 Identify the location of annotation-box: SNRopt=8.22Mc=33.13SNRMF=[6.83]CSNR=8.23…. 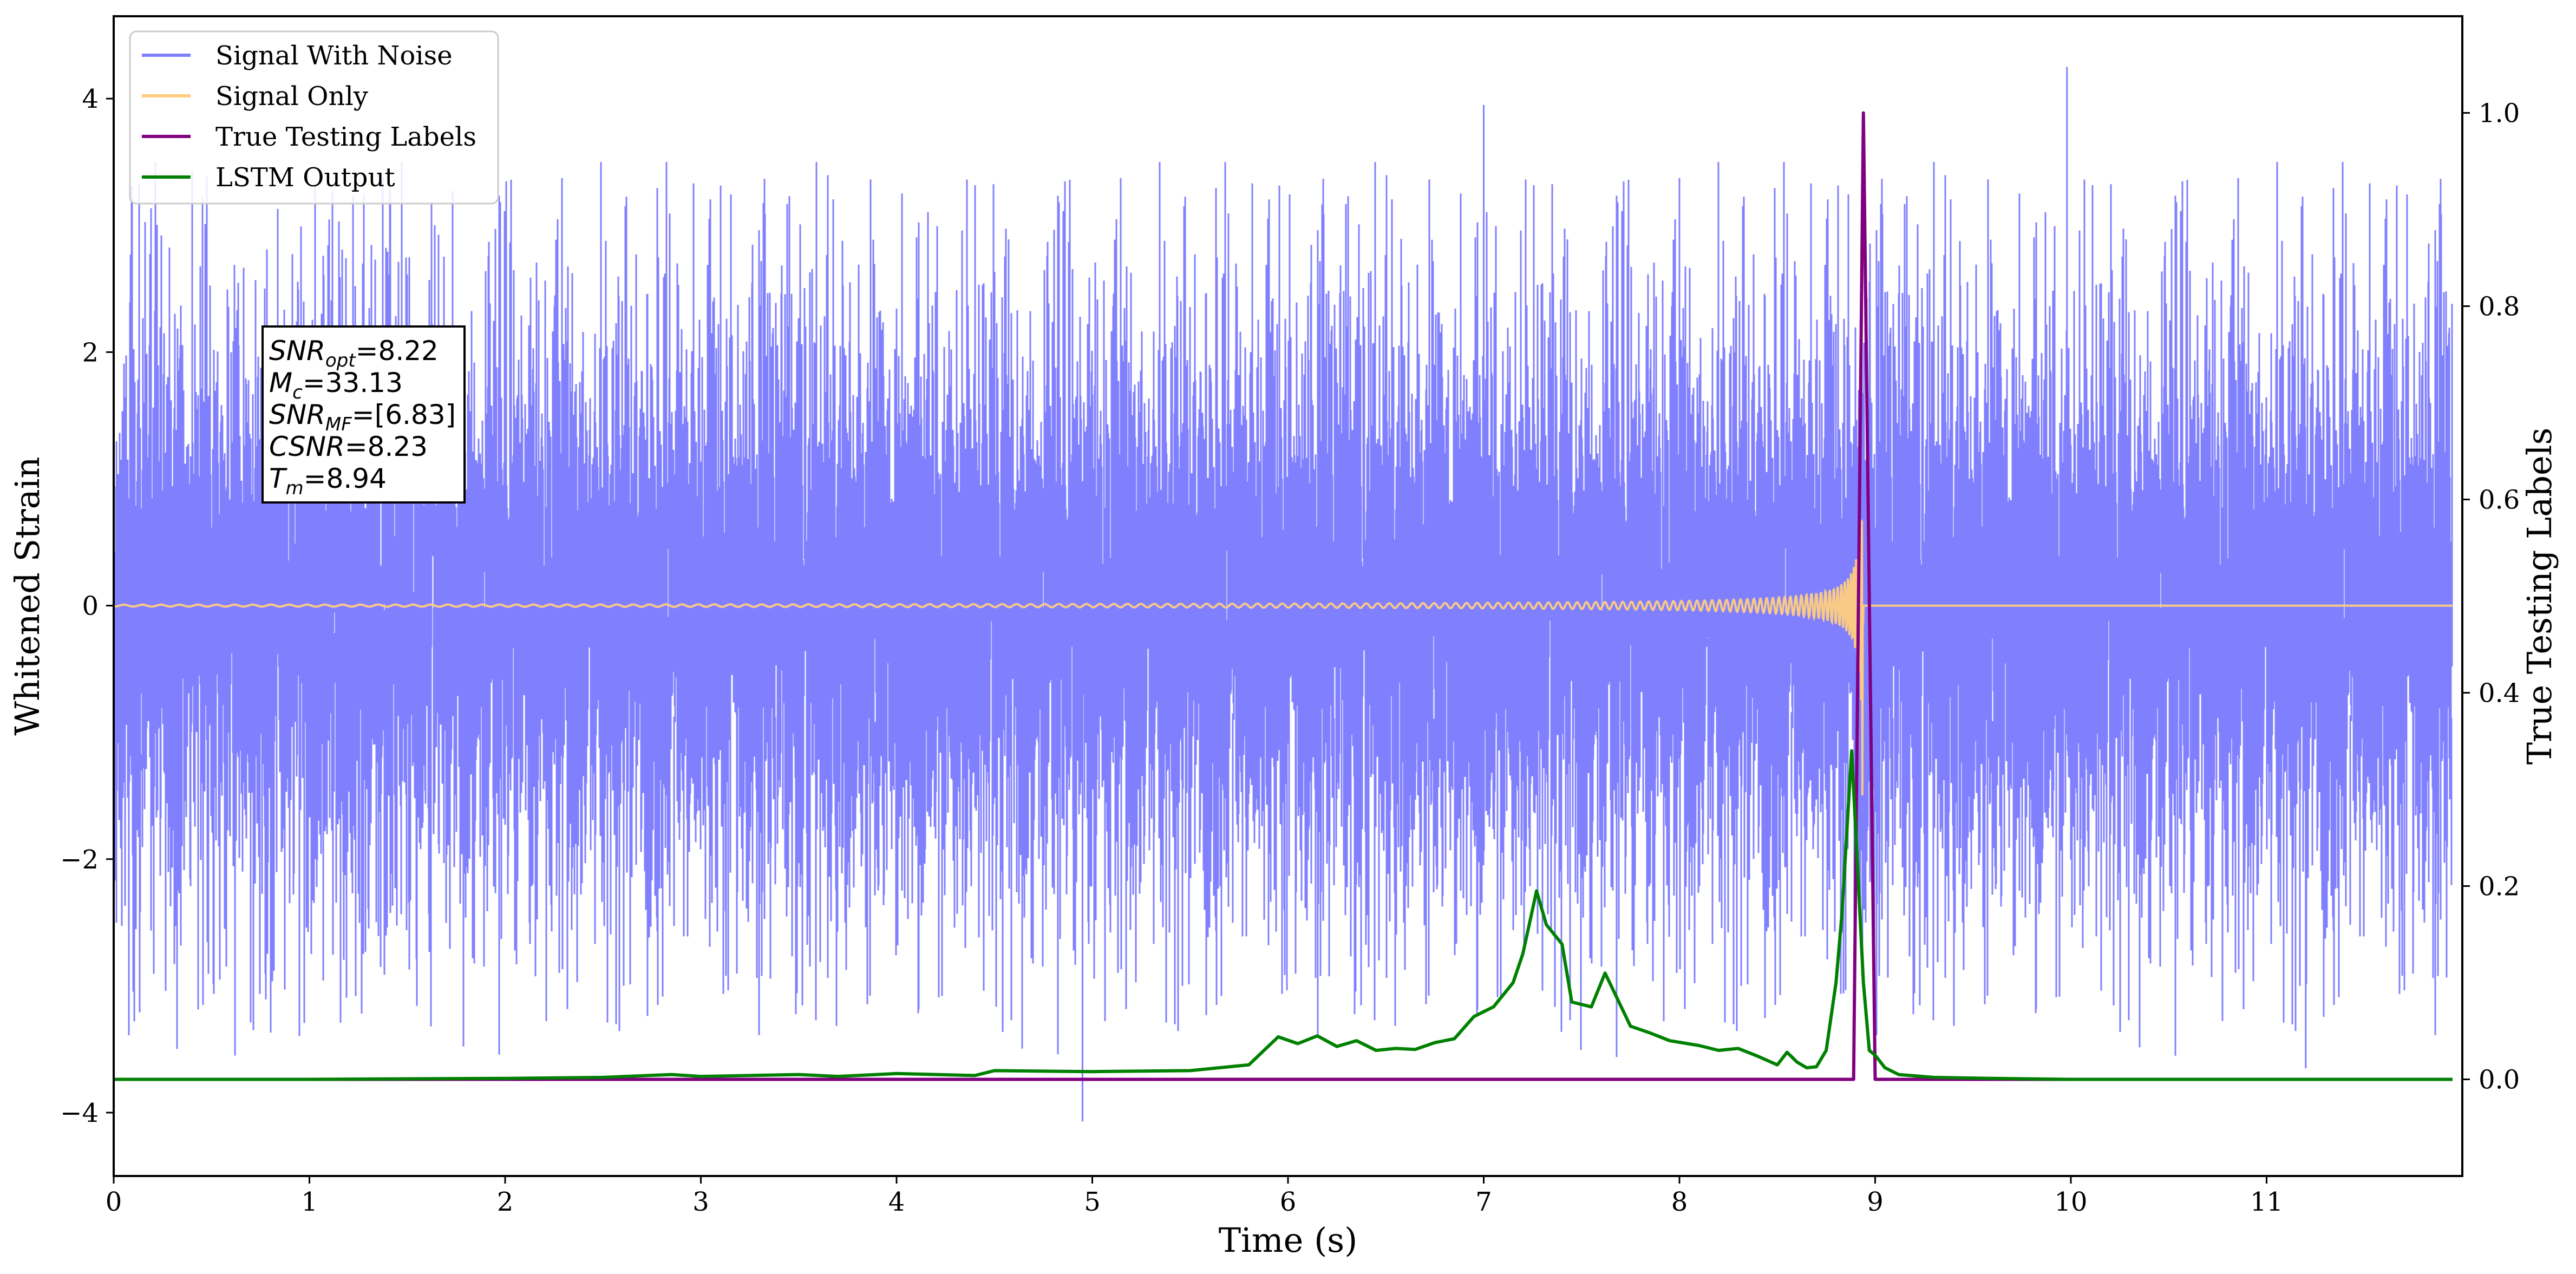
(363, 414).